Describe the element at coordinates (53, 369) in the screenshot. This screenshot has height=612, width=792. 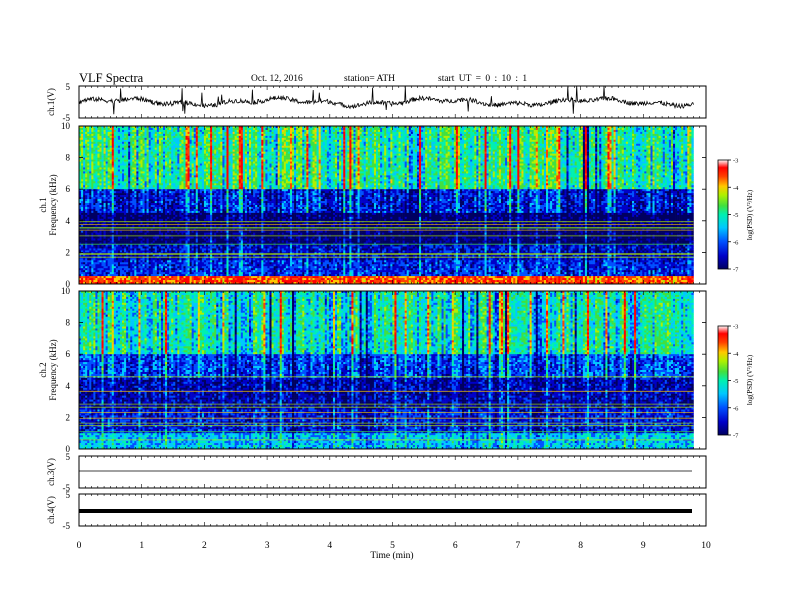
I see `ch2-freq-label: Frequency (kHz)` at that location.